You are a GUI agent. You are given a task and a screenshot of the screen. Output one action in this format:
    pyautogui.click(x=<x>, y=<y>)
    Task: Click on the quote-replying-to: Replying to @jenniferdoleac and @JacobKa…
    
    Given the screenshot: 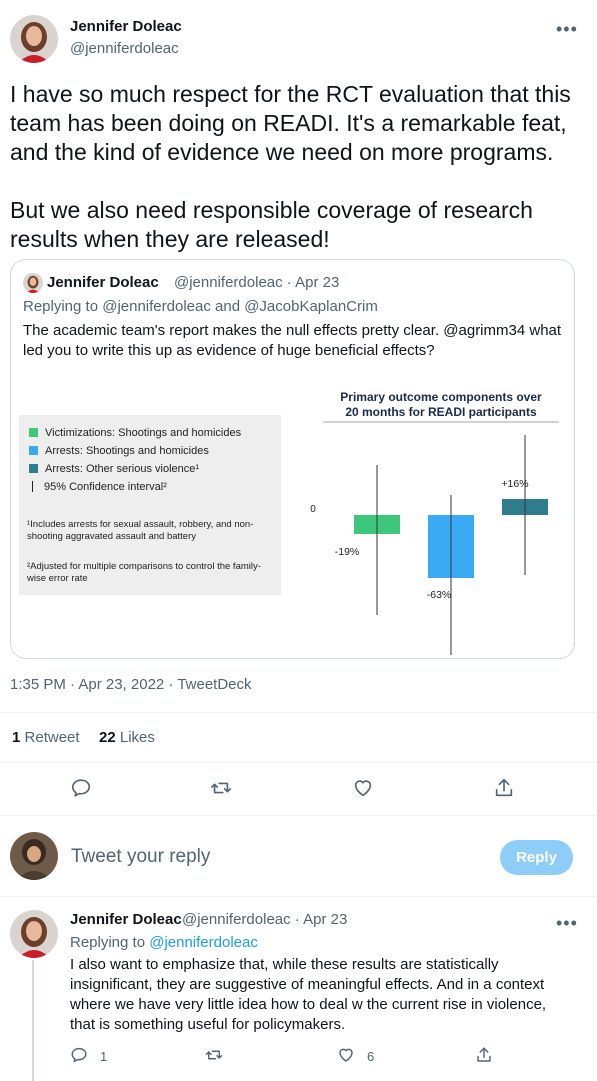 What is the action you would take?
    pyautogui.click(x=200, y=306)
    